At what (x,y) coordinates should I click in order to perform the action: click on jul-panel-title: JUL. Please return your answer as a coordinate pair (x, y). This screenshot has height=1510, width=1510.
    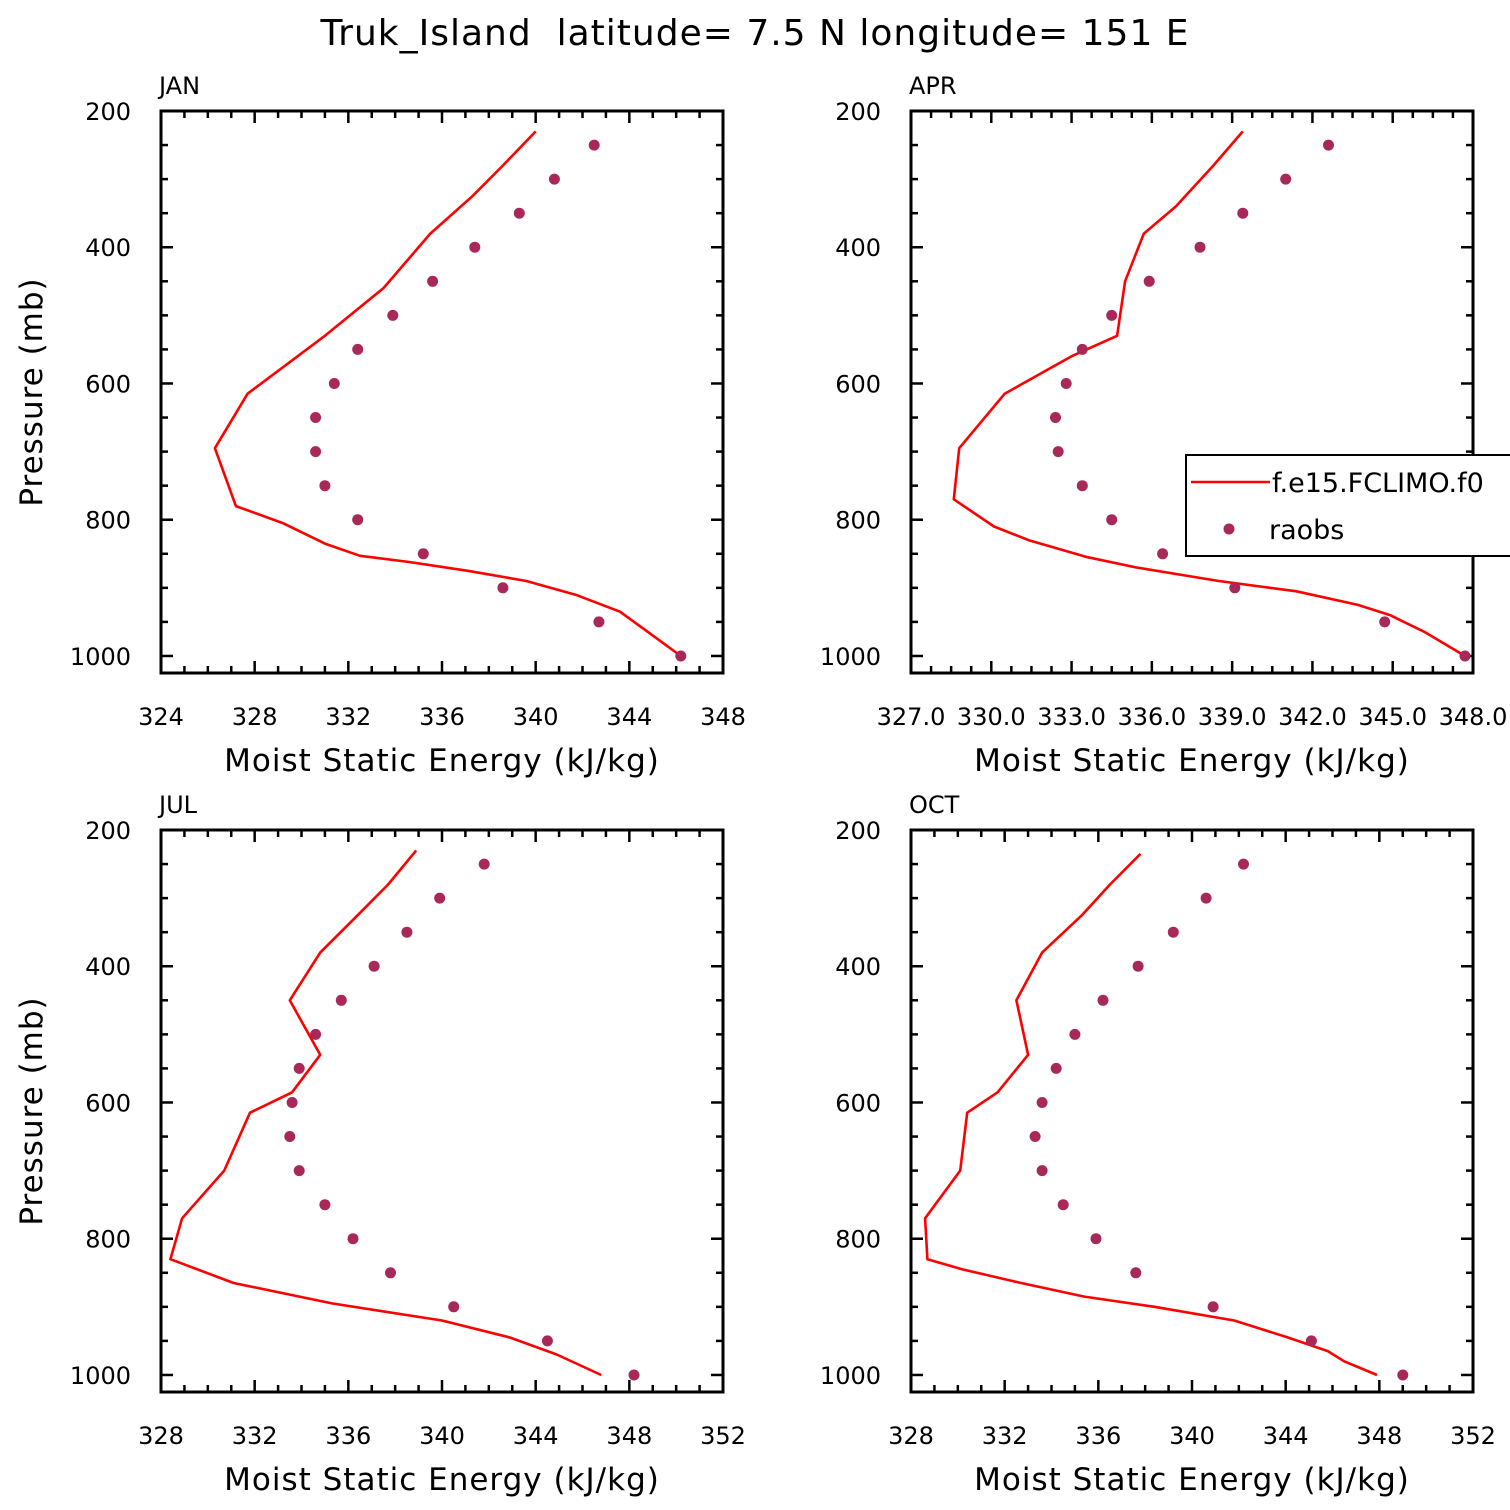
    Looking at the image, I should click on (177, 805).